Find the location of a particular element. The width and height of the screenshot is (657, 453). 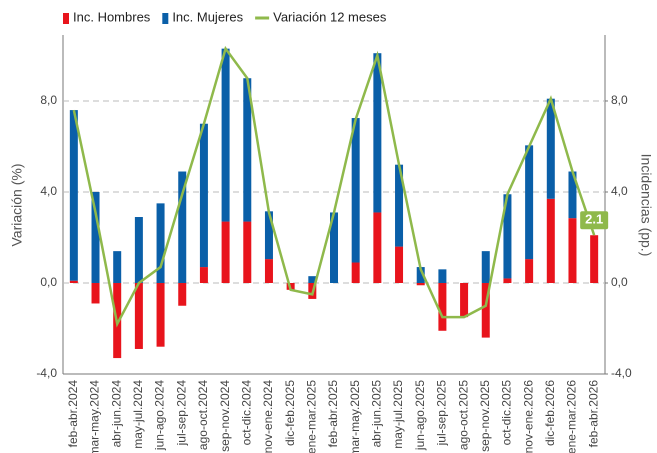

x-tick-label: feb-abr.2026 is located at coordinates (593, 414).